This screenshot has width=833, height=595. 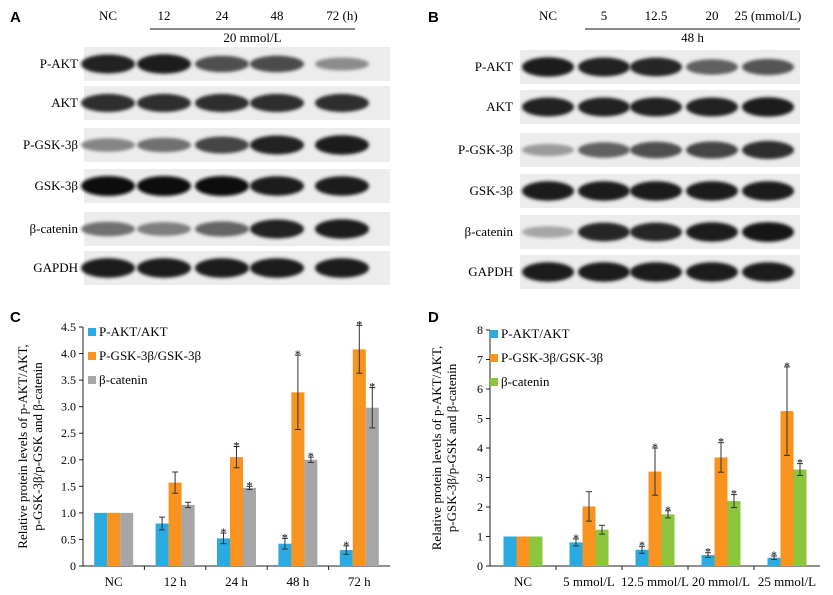 I want to click on panel-letter-a: A, so click(x=15, y=17).